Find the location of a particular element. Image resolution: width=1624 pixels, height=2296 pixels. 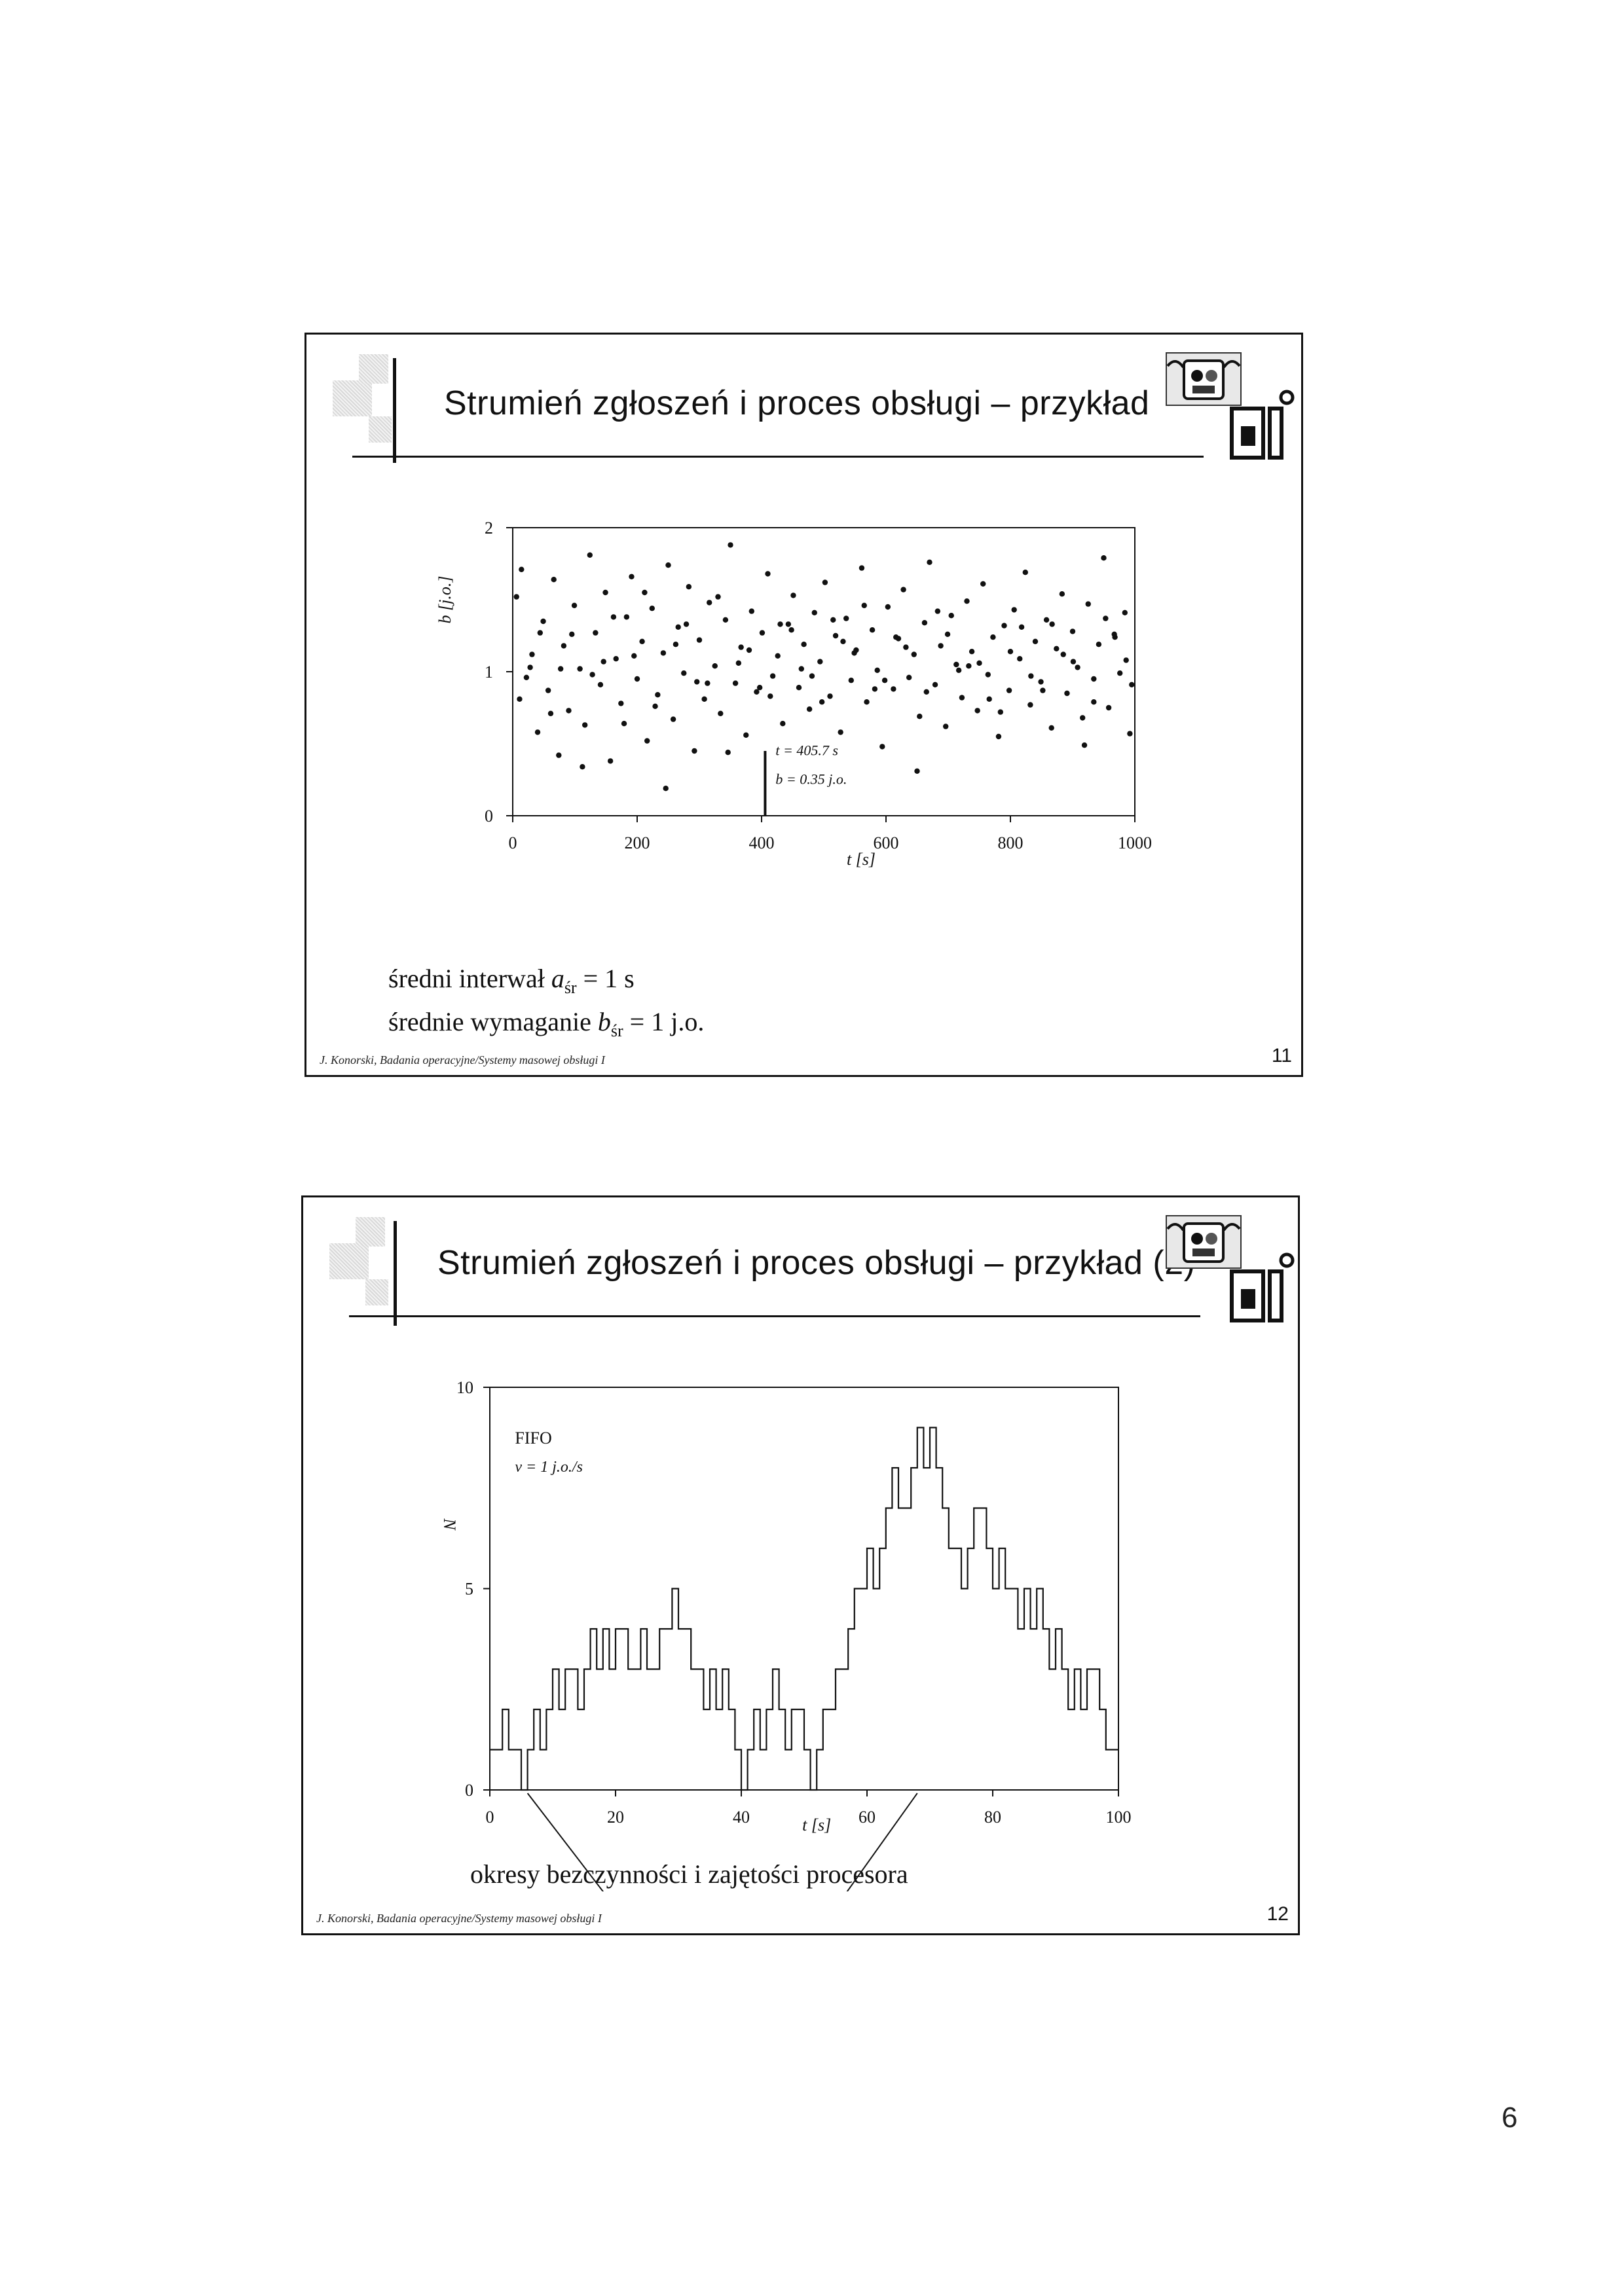

title-accent-line is located at coordinates (394, 410).